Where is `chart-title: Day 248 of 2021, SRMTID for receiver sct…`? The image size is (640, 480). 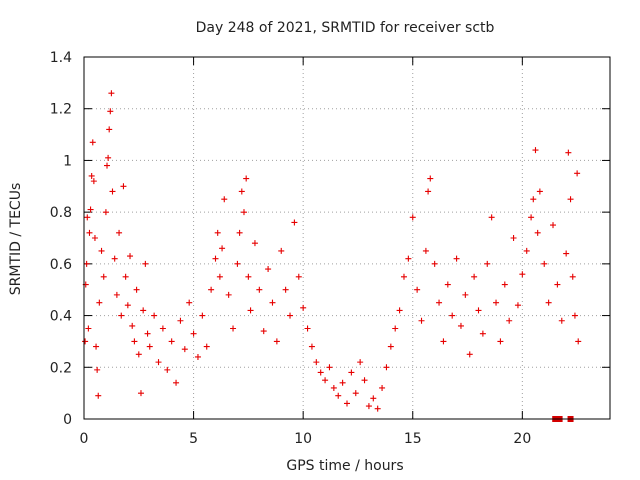 chart-title: Day 248 of 2021, SRMTID for receiver sct… is located at coordinates (345, 28).